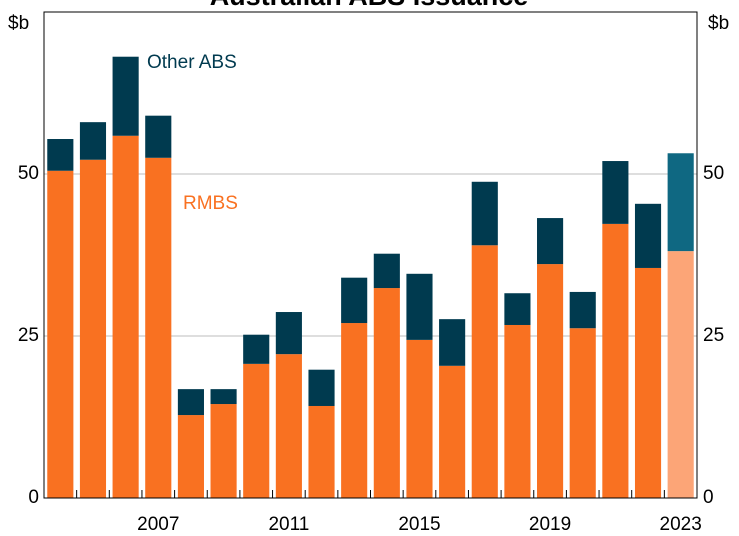 The width and height of the screenshot is (739, 536). Describe the element at coordinates (28, 173) in the screenshot. I see `y-tick-label: 50` at that location.